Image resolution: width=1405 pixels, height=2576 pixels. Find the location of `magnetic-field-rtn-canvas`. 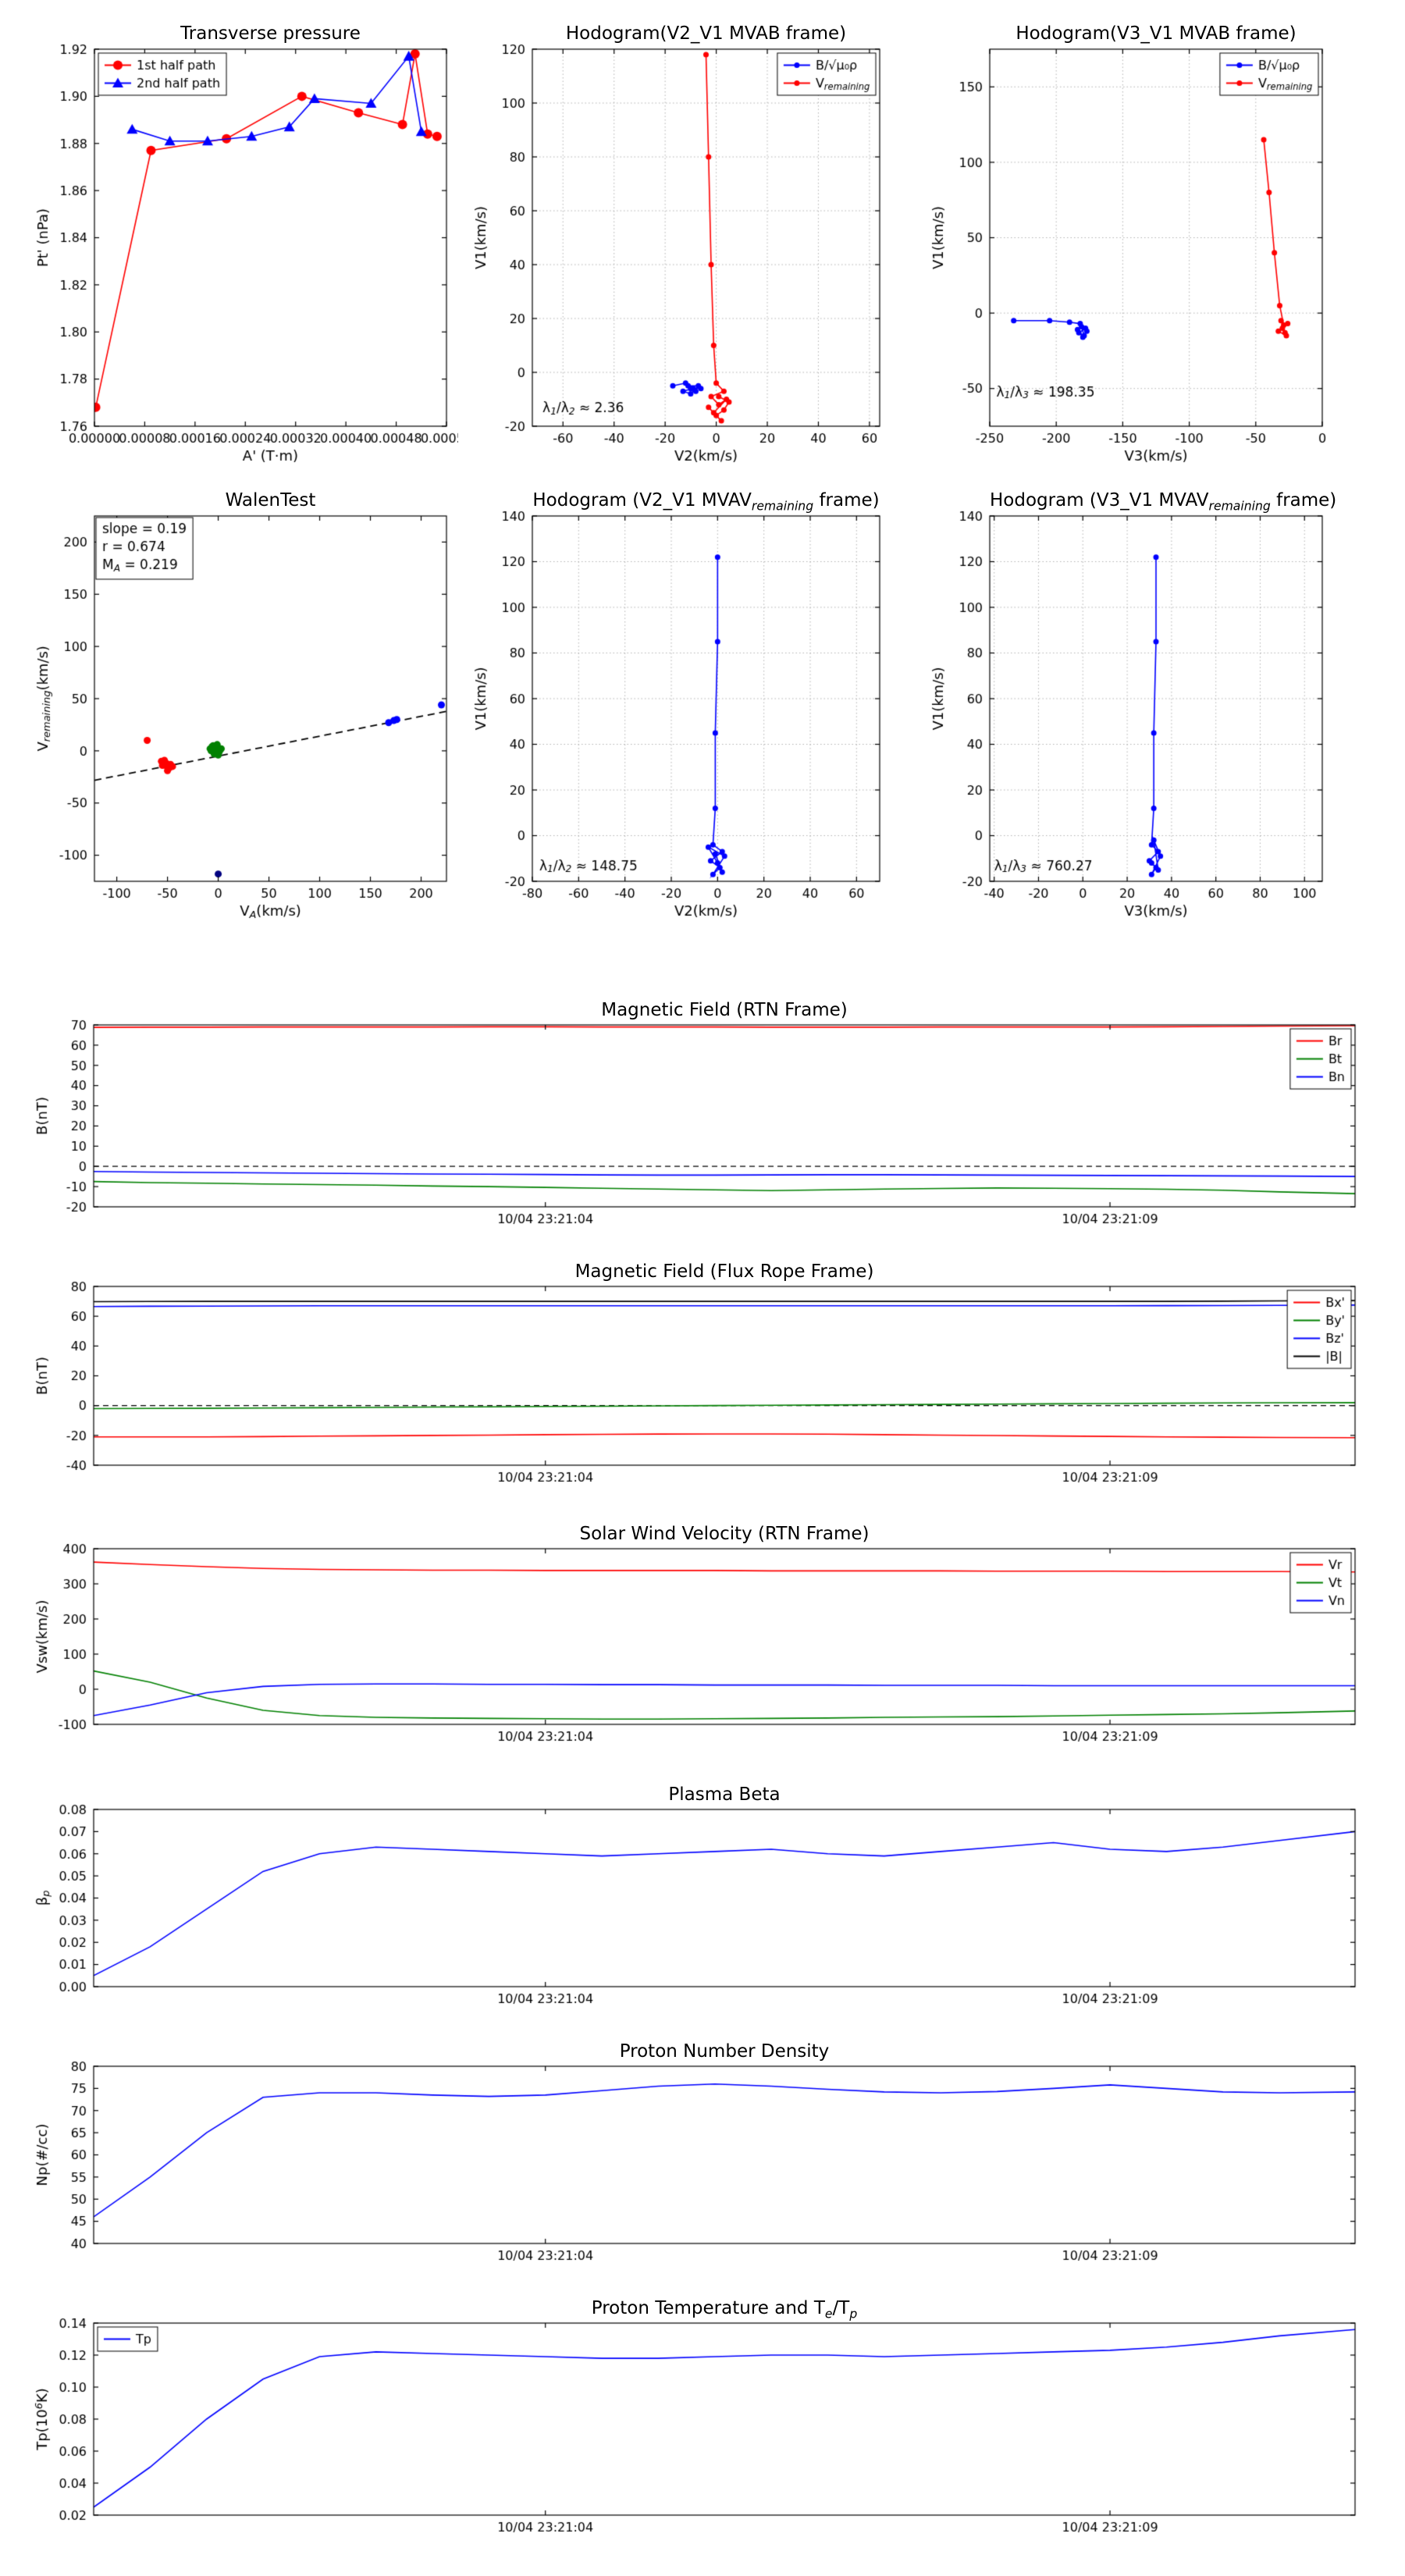

magnetic-field-rtn-canvas is located at coordinates (699, 1117).